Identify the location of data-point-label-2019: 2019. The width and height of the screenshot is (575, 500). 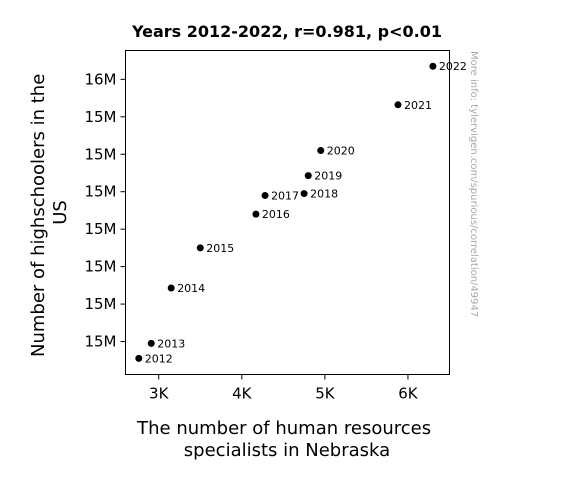
(328, 176).